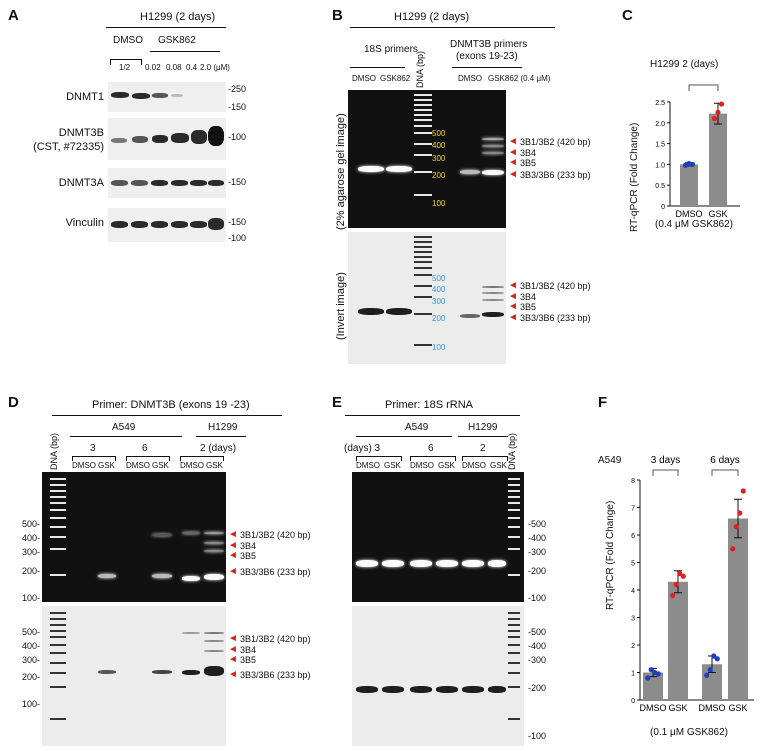 The height and width of the screenshot is (751, 764). I want to click on d-cell-h1299: H1299, so click(223, 427).